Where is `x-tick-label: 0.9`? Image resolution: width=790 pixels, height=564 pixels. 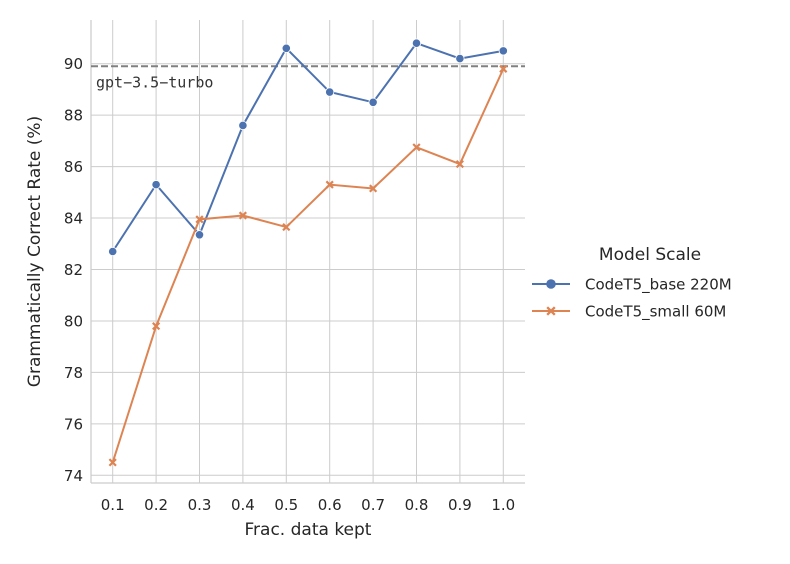 x-tick-label: 0.9 is located at coordinates (460, 505).